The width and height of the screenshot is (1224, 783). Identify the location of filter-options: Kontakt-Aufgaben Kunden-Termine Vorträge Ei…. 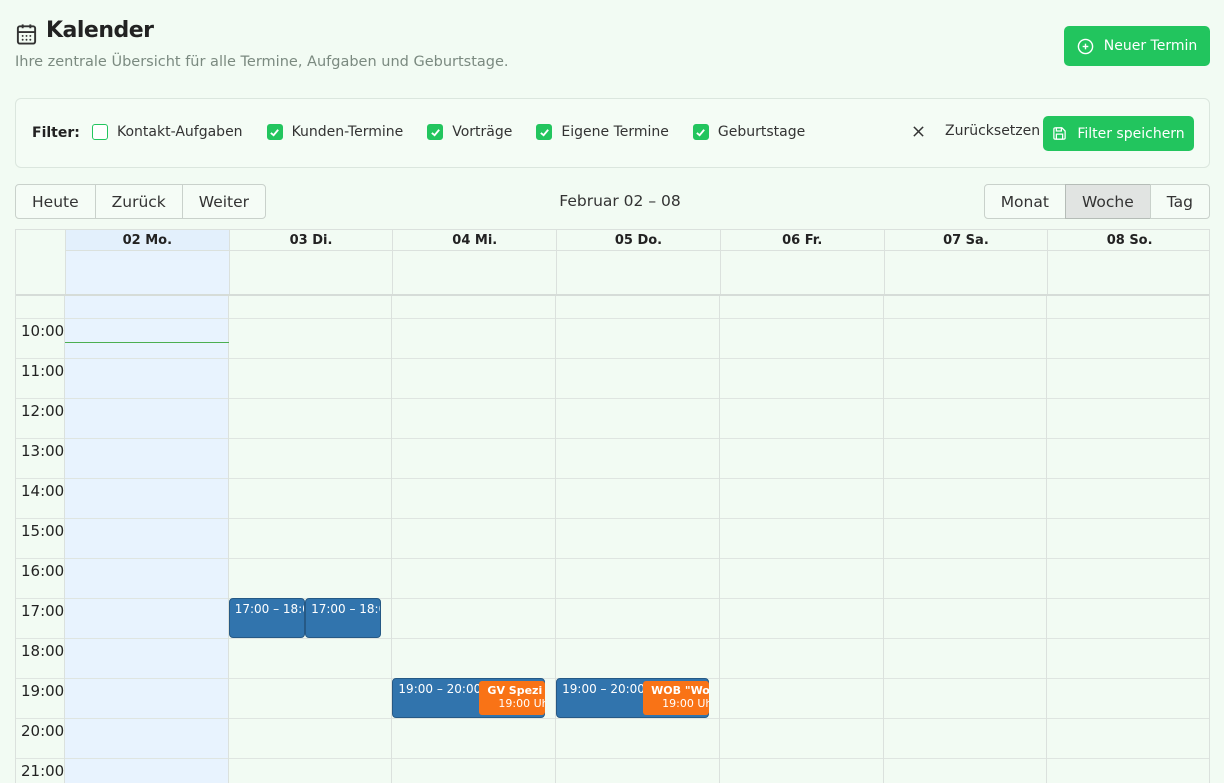
(448, 132).